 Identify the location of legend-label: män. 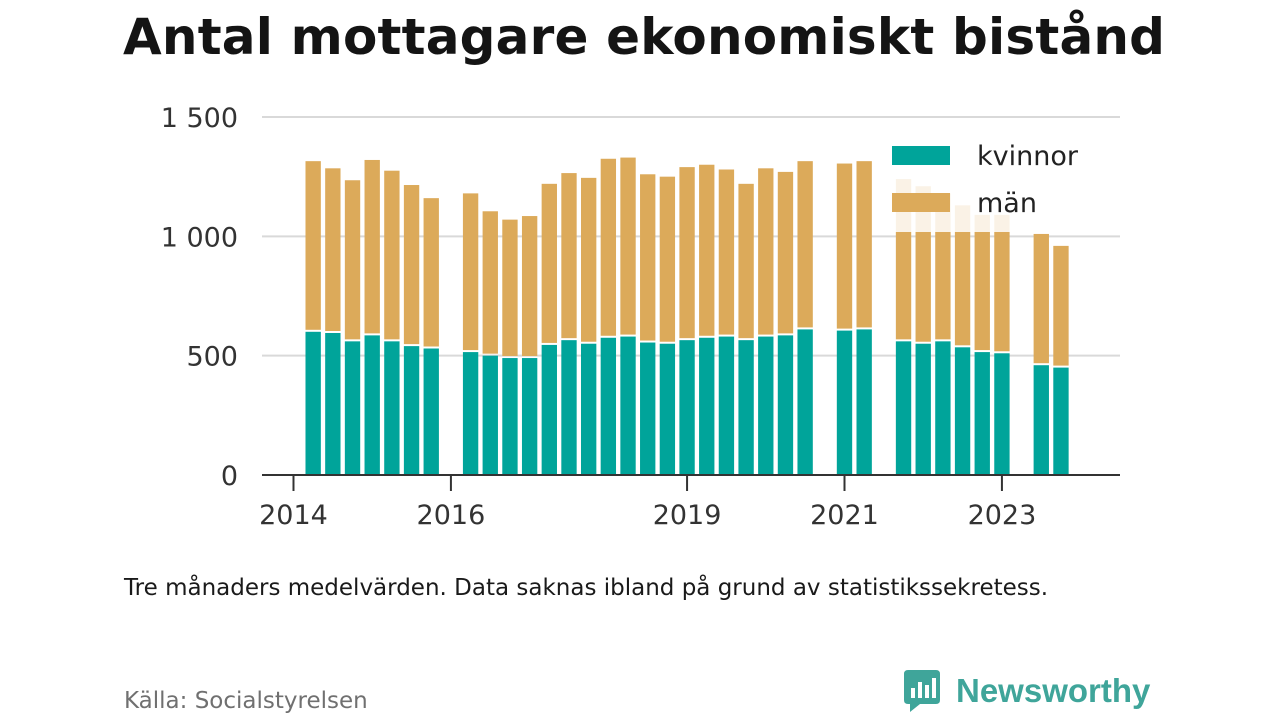
(1007, 203).